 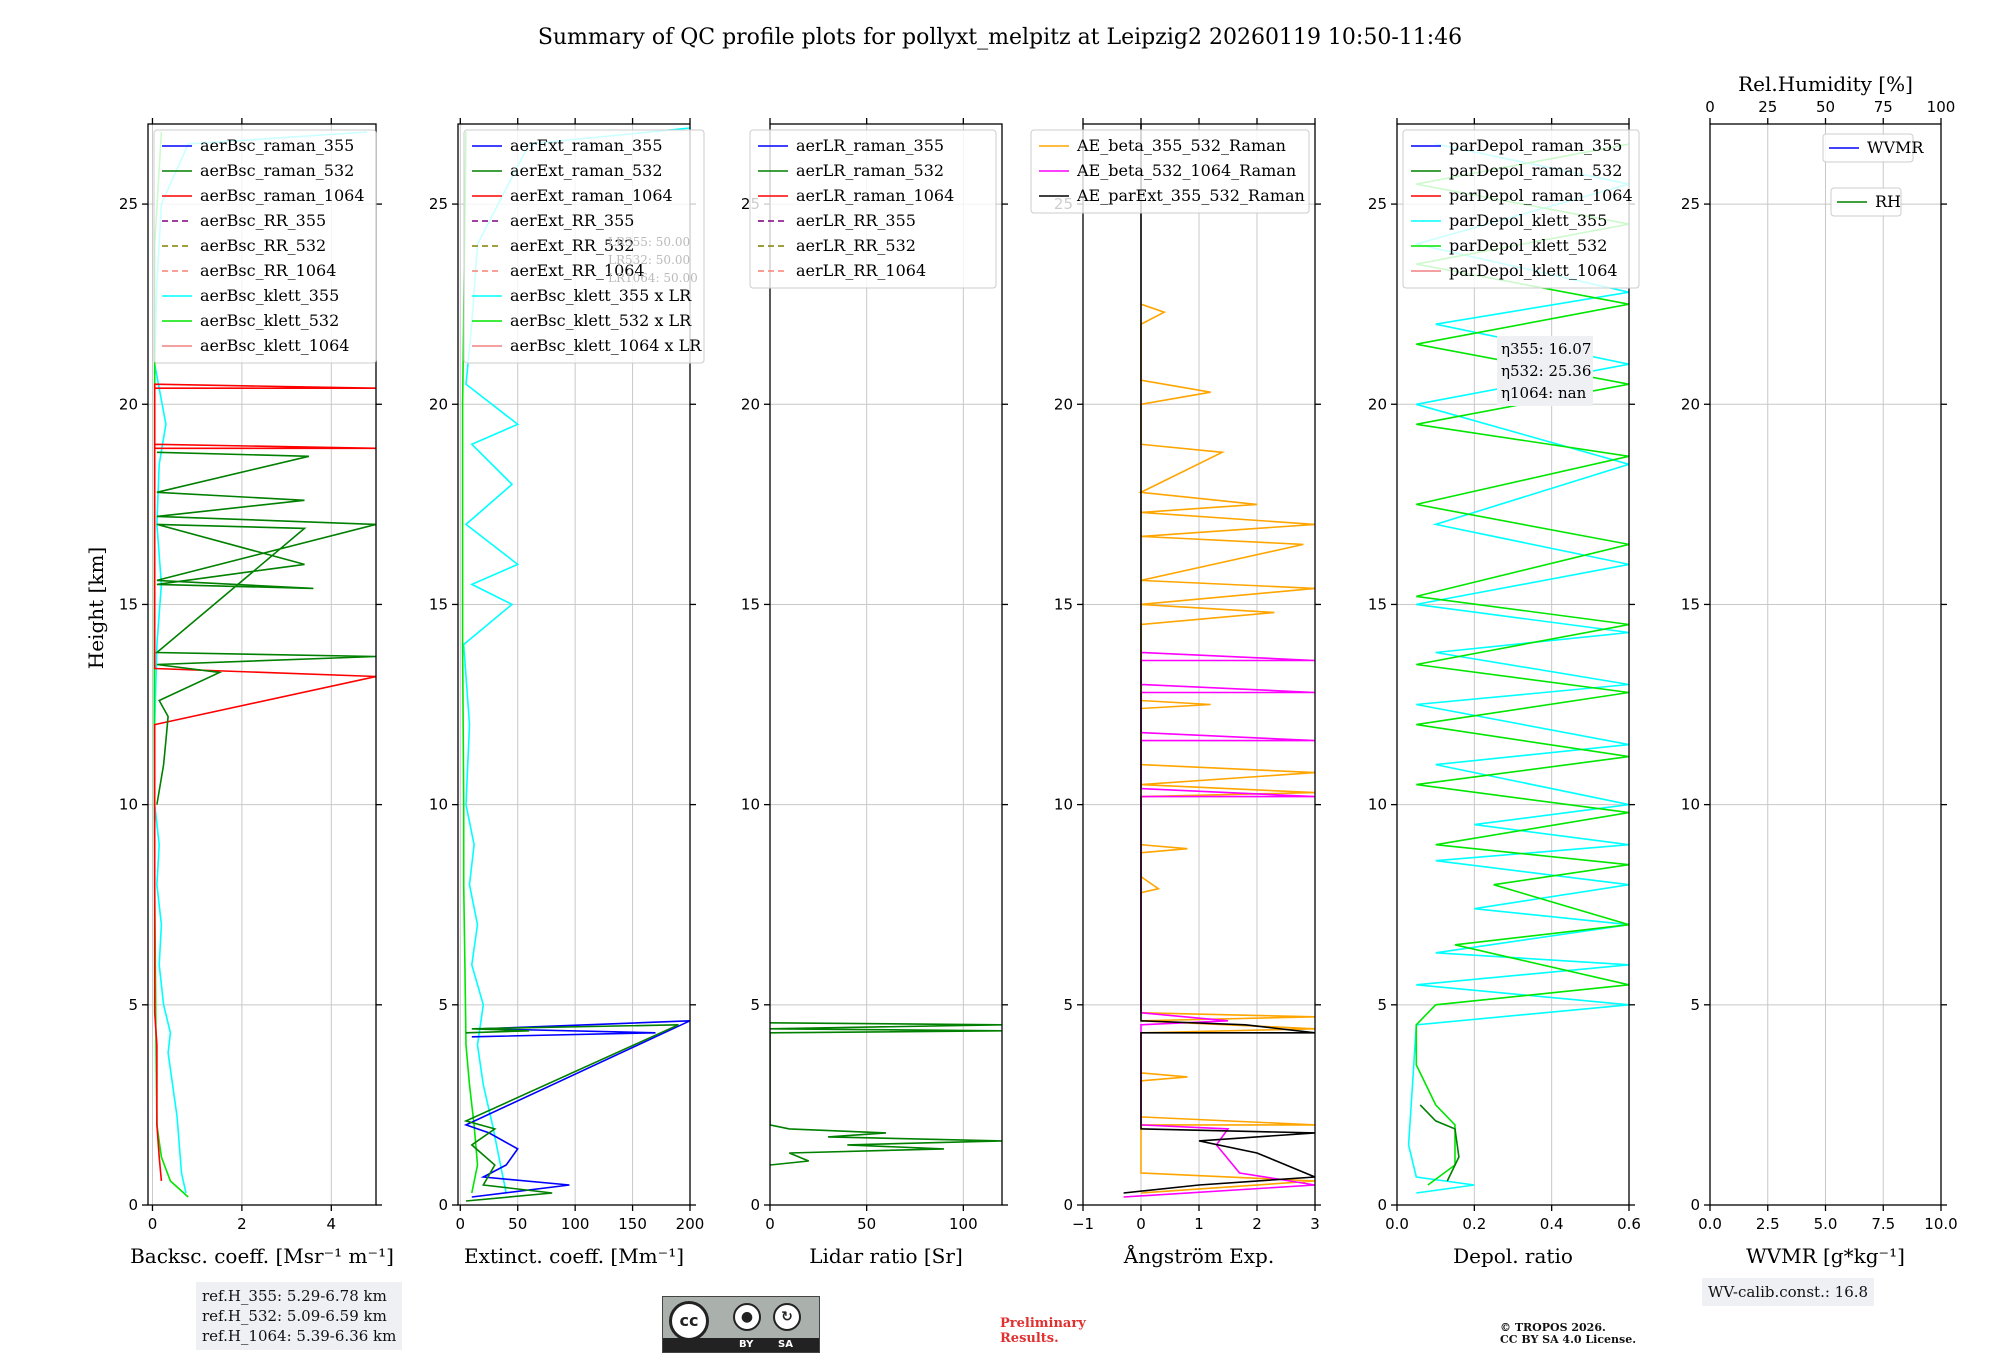 I want to click on legend-entry: parDepol_klett_355, so click(x=1528, y=220).